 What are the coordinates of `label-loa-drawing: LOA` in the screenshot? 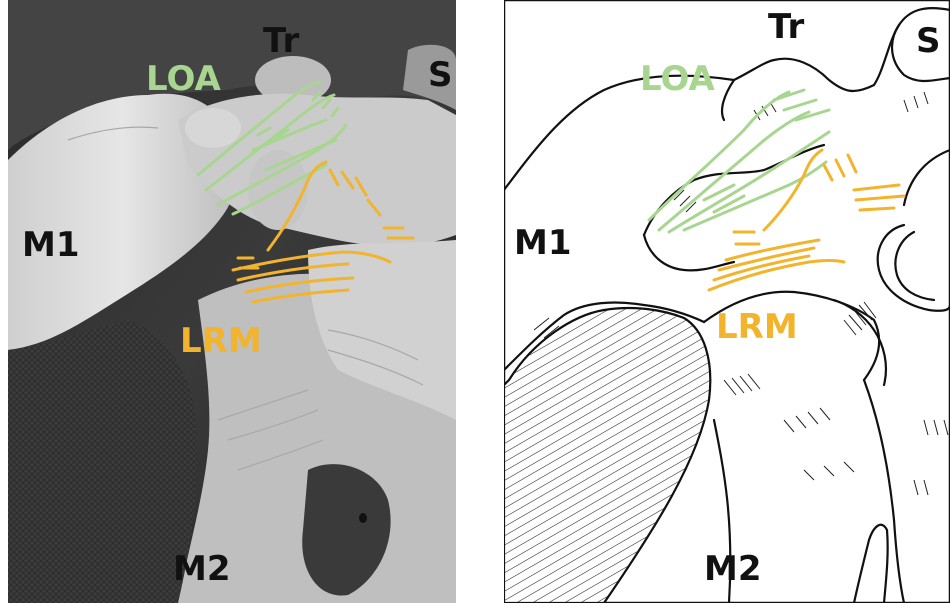 It's located at (677, 79).